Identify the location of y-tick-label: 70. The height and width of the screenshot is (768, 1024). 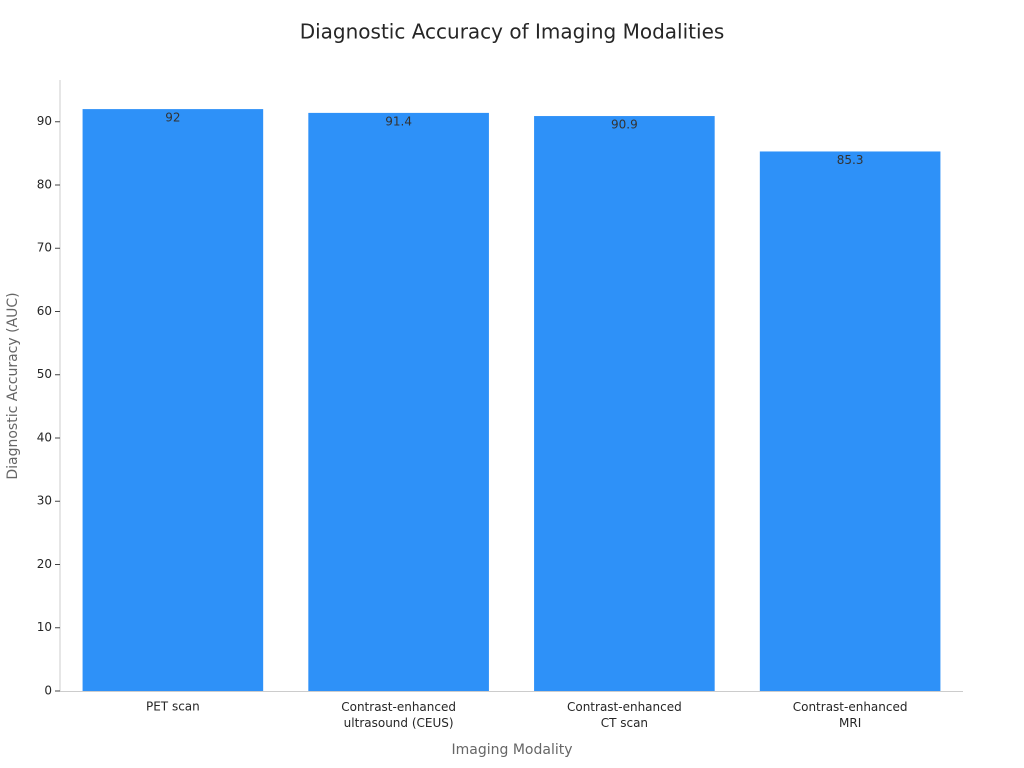
(44, 248).